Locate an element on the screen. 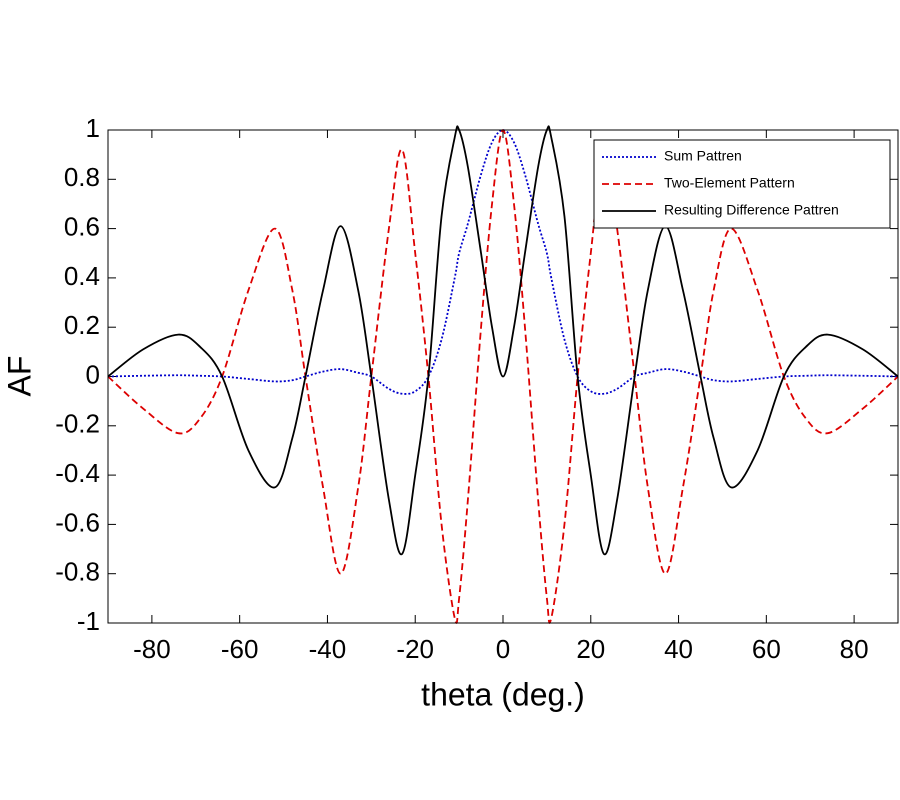 This screenshot has width=900, height=800. y-axis-label: AF is located at coordinates (19, 376).